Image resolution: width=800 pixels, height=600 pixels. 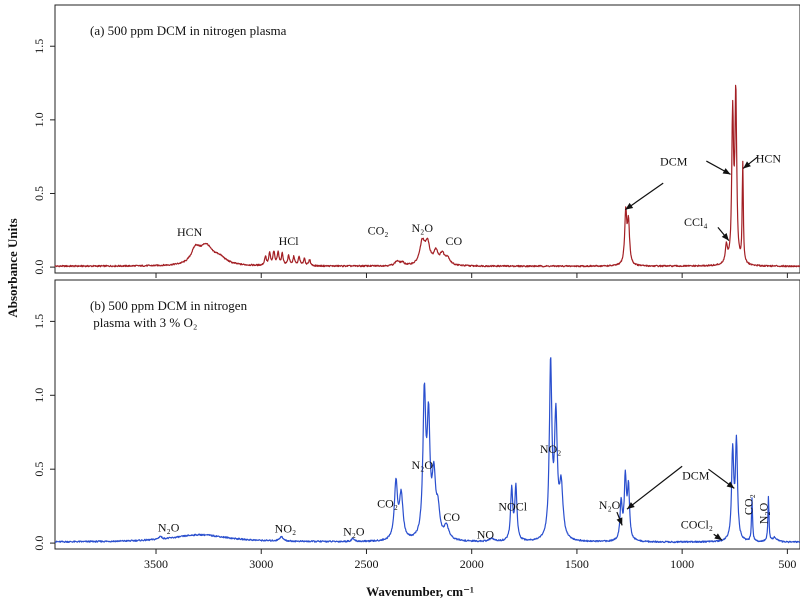 I want to click on x-tick-label-3: 2000, so click(x=472, y=564).